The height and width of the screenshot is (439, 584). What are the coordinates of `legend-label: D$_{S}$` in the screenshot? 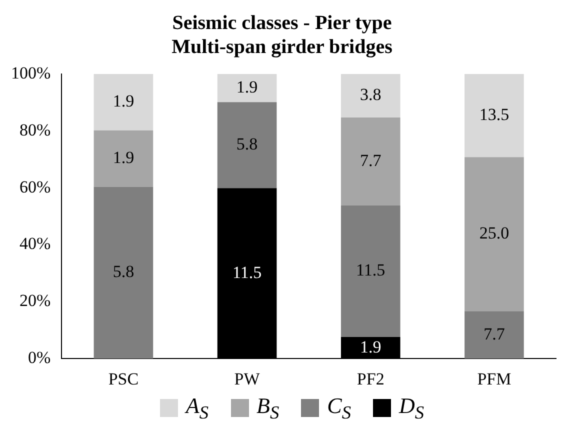 It's located at (411, 408).